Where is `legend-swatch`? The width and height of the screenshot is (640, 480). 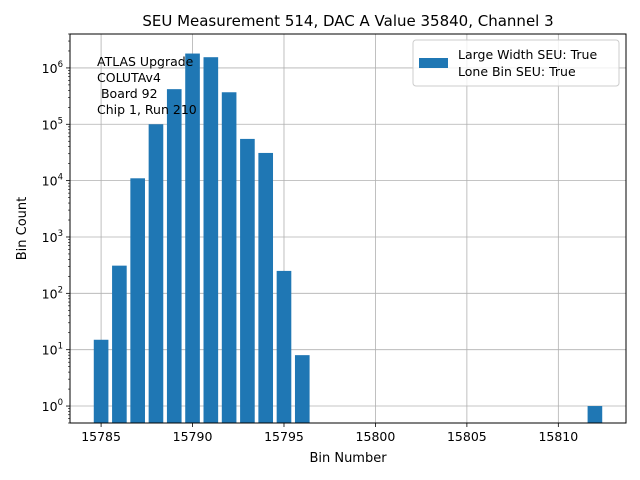 legend-swatch is located at coordinates (433, 63).